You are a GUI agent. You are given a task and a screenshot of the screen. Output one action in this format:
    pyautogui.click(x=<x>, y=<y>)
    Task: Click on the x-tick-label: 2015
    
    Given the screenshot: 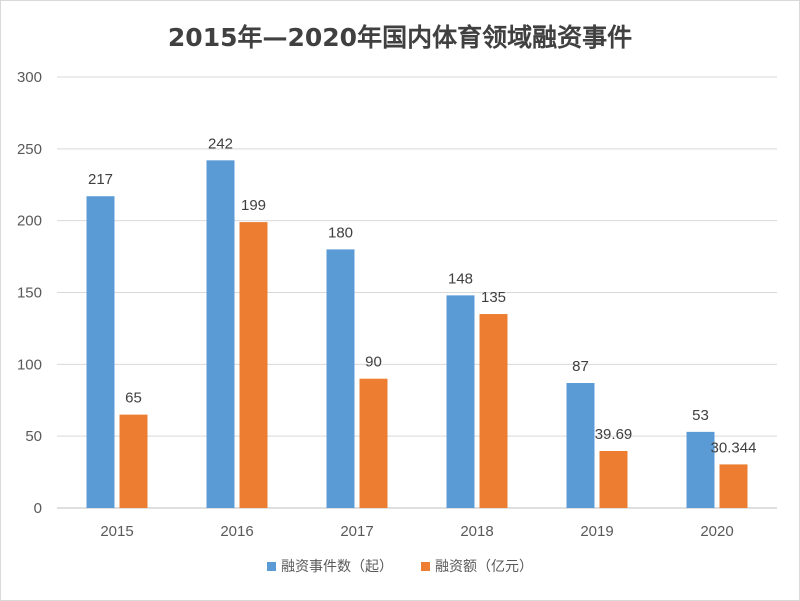 What is the action you would take?
    pyautogui.click(x=116, y=531)
    